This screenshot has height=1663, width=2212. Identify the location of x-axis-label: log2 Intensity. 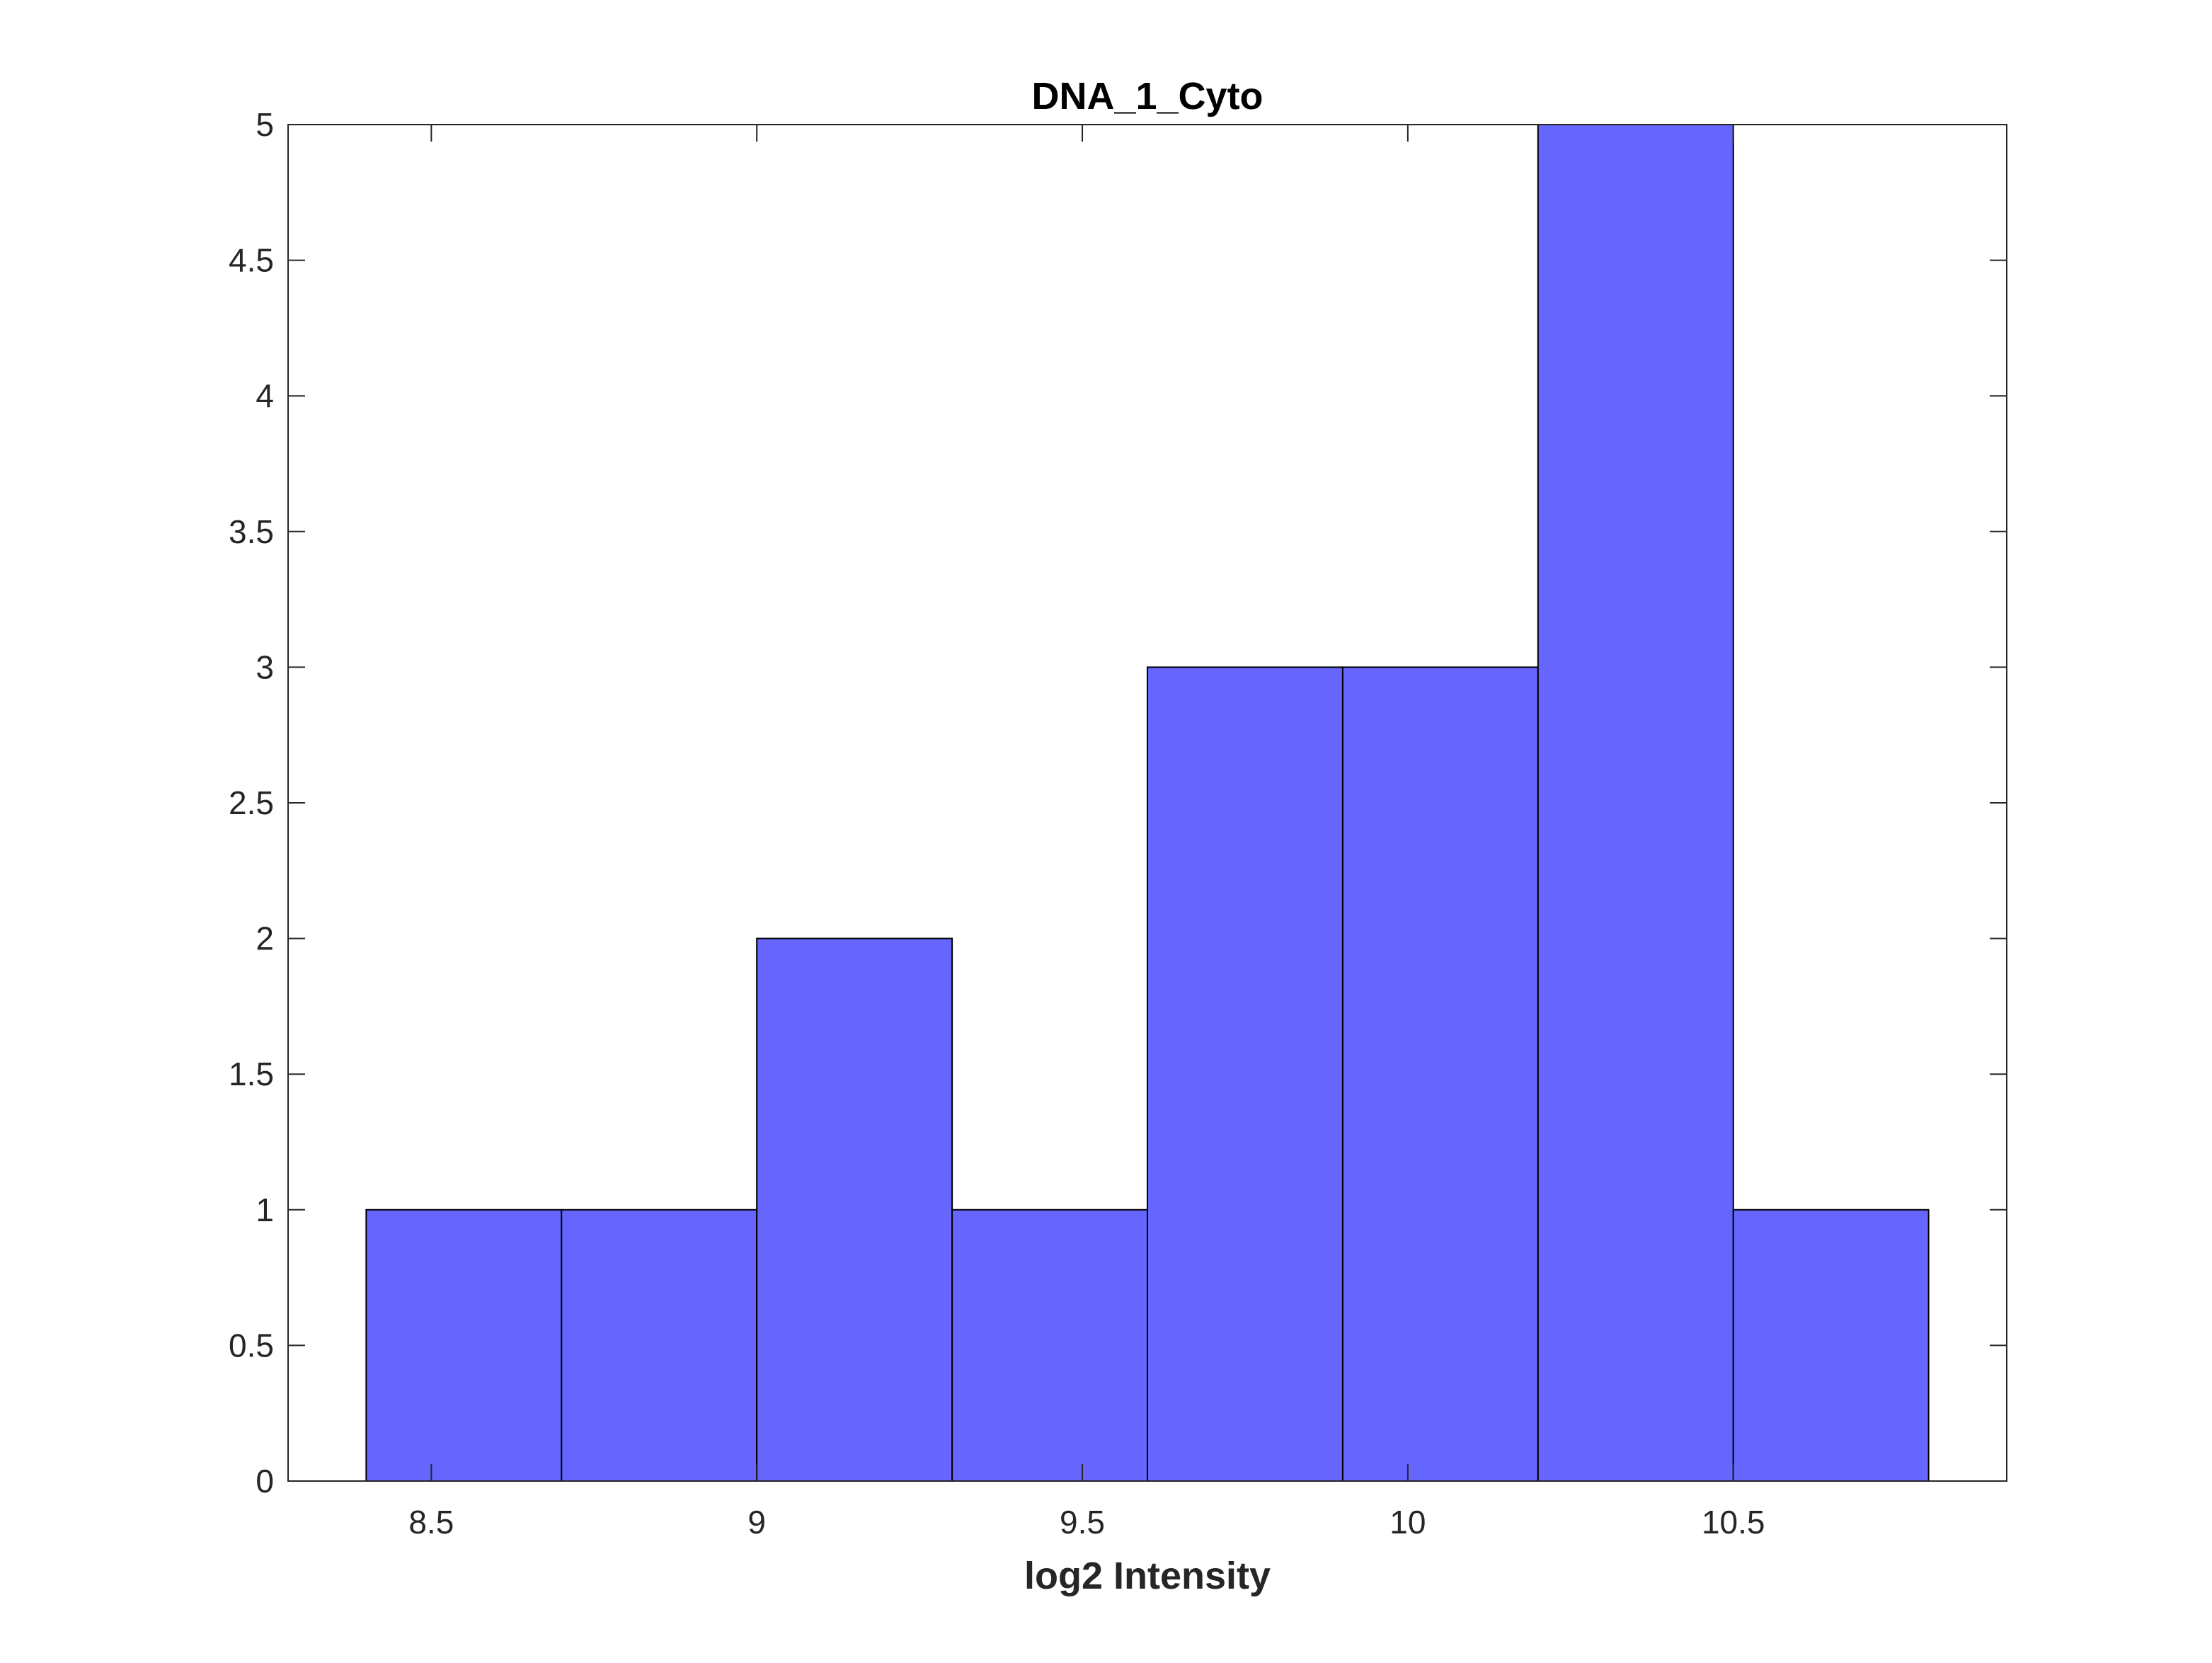
(1147, 1576).